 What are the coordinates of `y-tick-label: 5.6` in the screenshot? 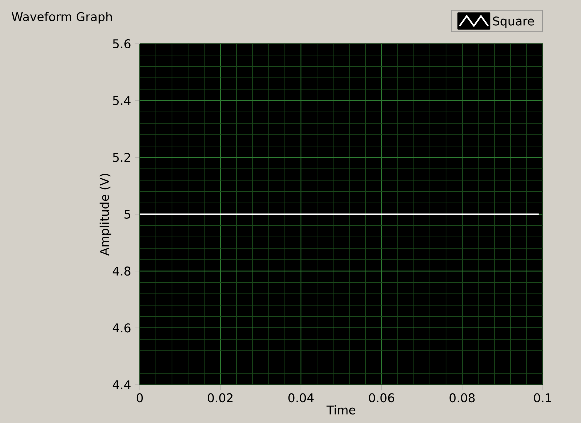 It's located at (122, 44).